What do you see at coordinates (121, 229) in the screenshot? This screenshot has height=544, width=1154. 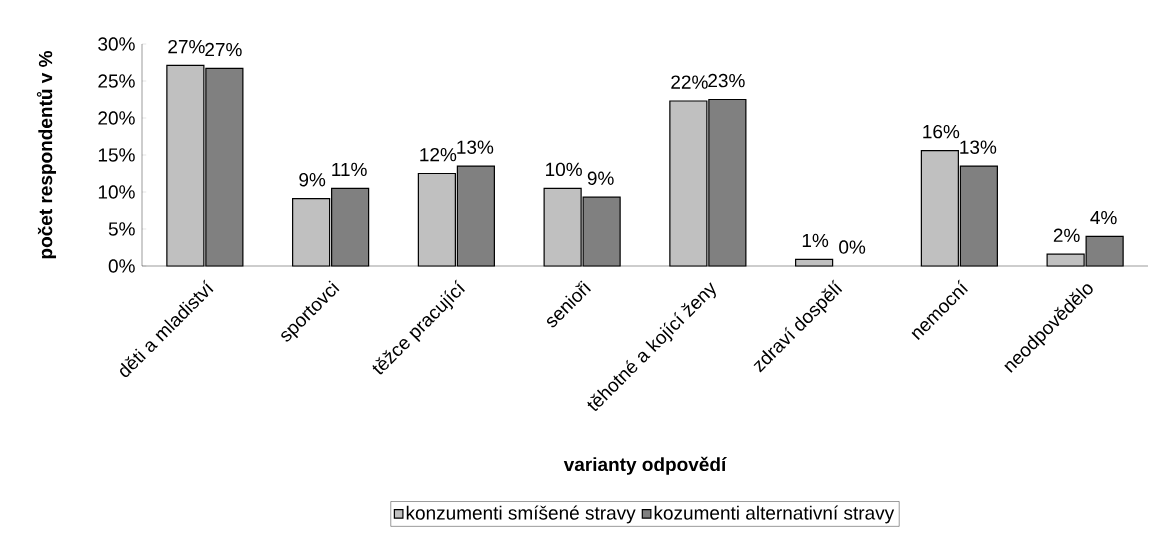 I see `y-tick-label: 5%` at bounding box center [121, 229].